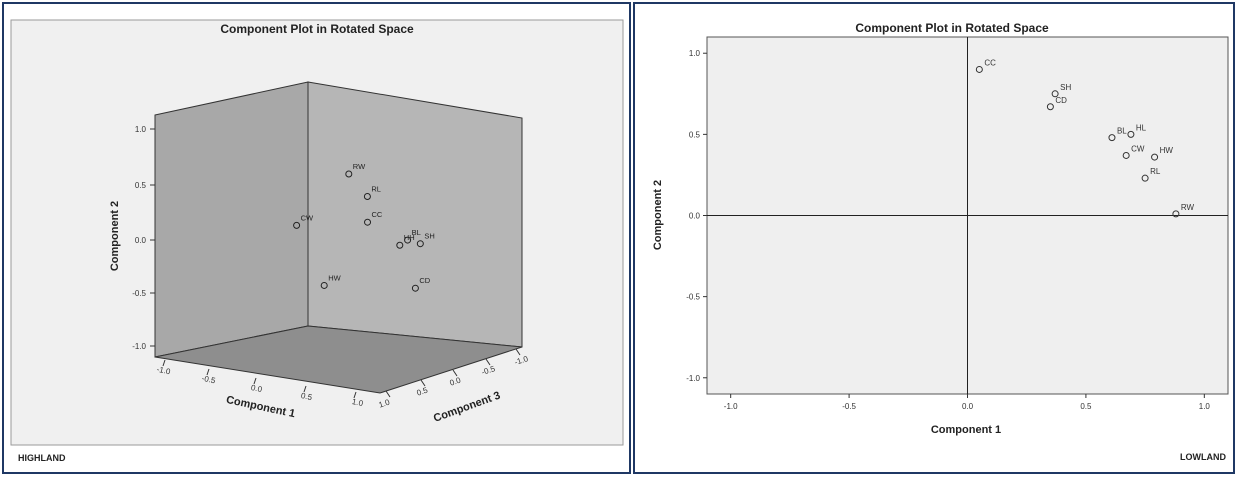 This screenshot has height=477, width=1237. What do you see at coordinates (42, 458) in the screenshot?
I see `panel-highland-caption: HIGHLAND` at bounding box center [42, 458].